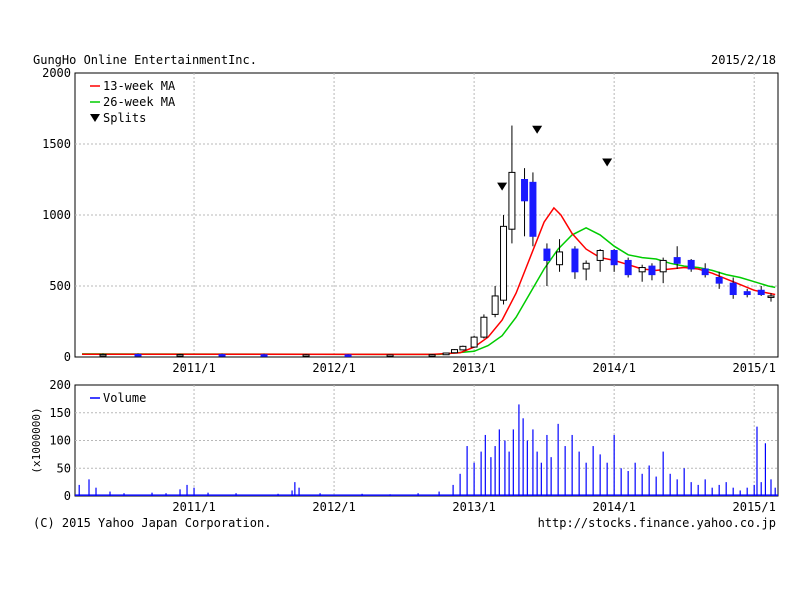 The image size is (800, 600). I want to click on volume-x-tick-label: 2015/1, so click(754, 507).